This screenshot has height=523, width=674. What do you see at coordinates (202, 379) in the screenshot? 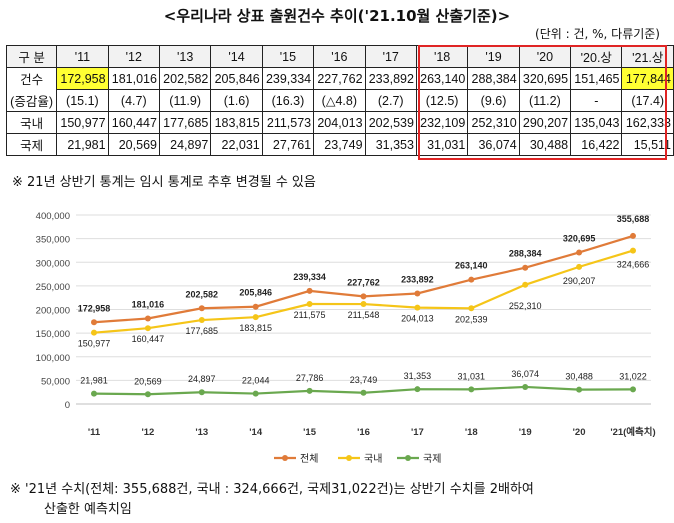
I see `data-label: 24,897` at bounding box center [202, 379].